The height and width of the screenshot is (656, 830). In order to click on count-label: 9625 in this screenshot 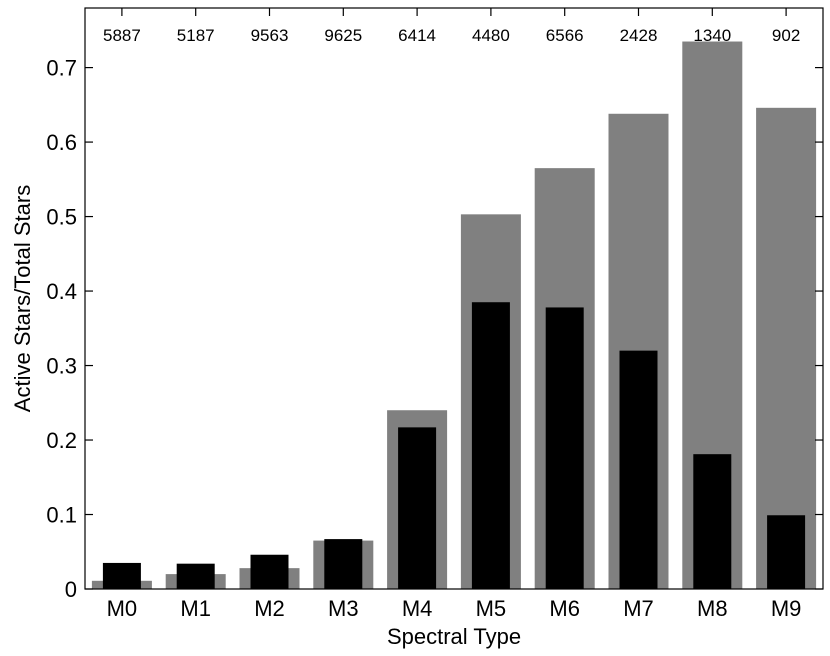, I will do `click(343, 35)`.